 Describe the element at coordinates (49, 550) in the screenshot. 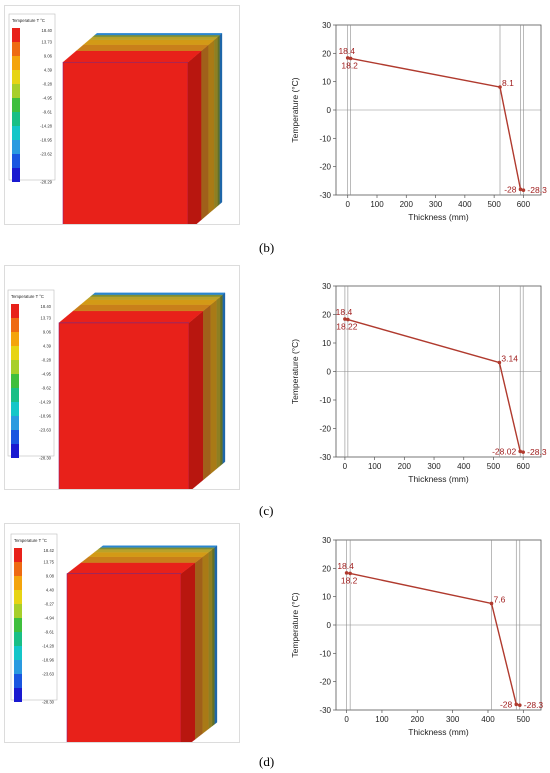

I see `legend-tick-label: 18.42` at that location.